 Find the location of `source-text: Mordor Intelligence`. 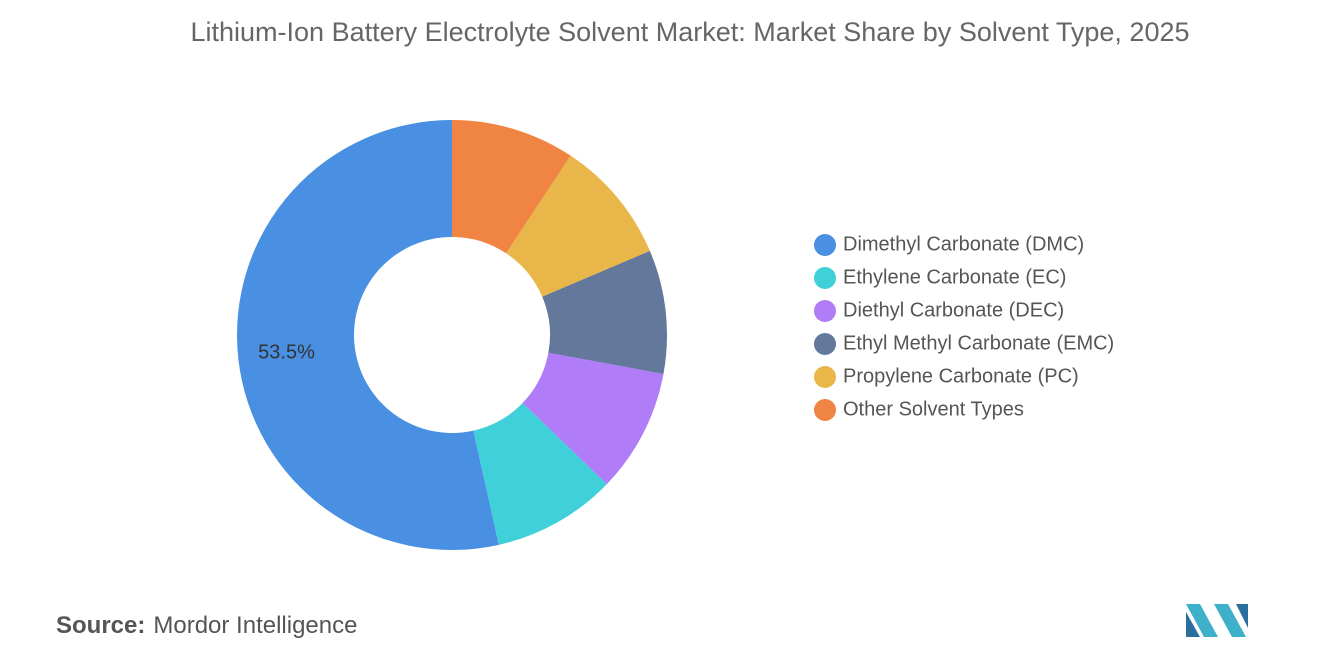

source-text: Mordor Intelligence is located at coordinates (255, 625).